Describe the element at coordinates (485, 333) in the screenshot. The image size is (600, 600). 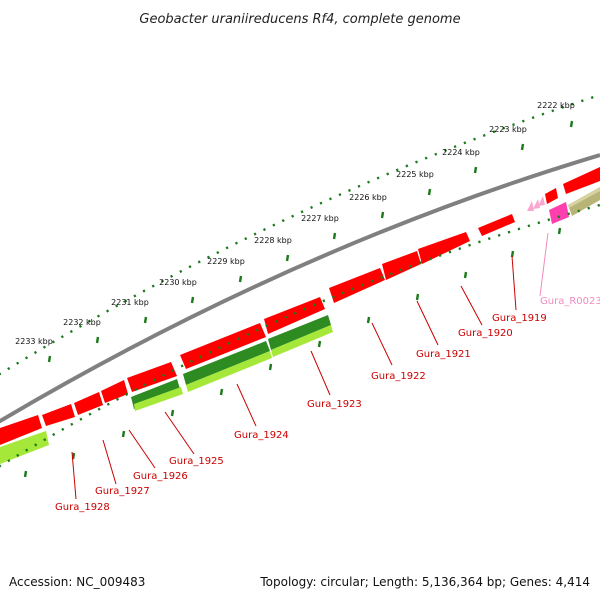
I see `gene-label: Gura_1920` at that location.